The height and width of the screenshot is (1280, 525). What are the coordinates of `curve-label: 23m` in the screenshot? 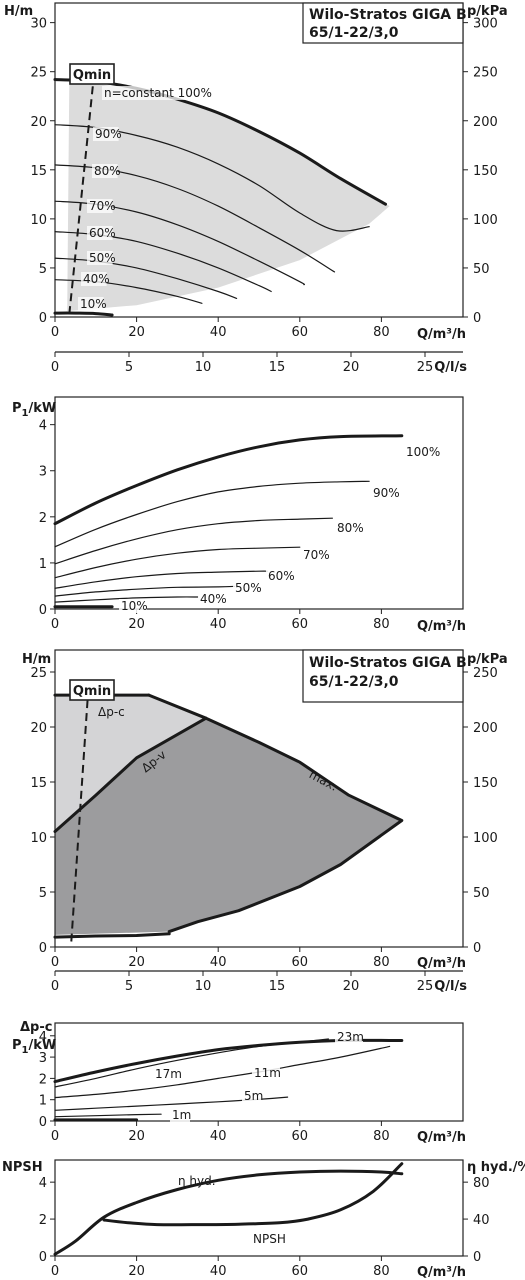 It's located at (350, 1037).